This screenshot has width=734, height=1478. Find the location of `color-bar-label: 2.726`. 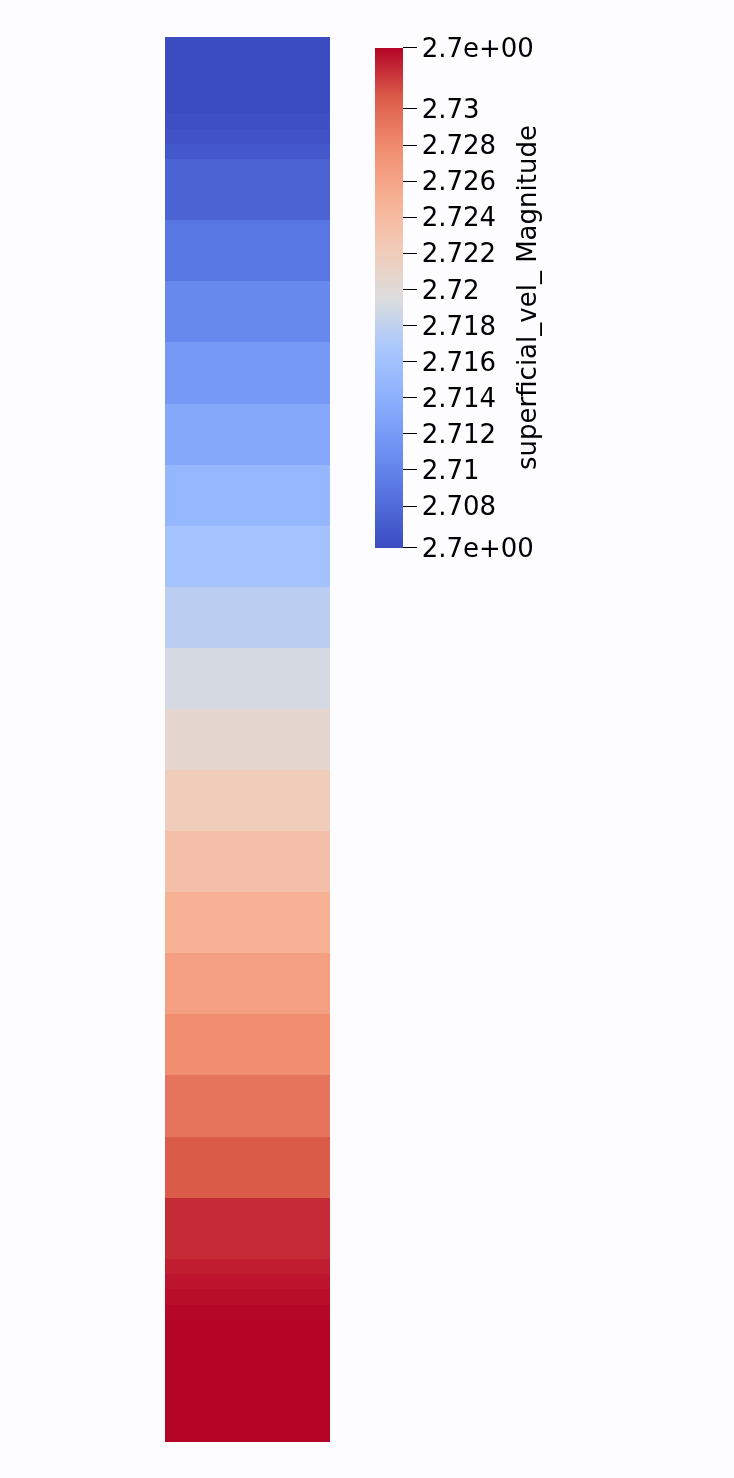

color-bar-label: 2.726 is located at coordinates (459, 181).